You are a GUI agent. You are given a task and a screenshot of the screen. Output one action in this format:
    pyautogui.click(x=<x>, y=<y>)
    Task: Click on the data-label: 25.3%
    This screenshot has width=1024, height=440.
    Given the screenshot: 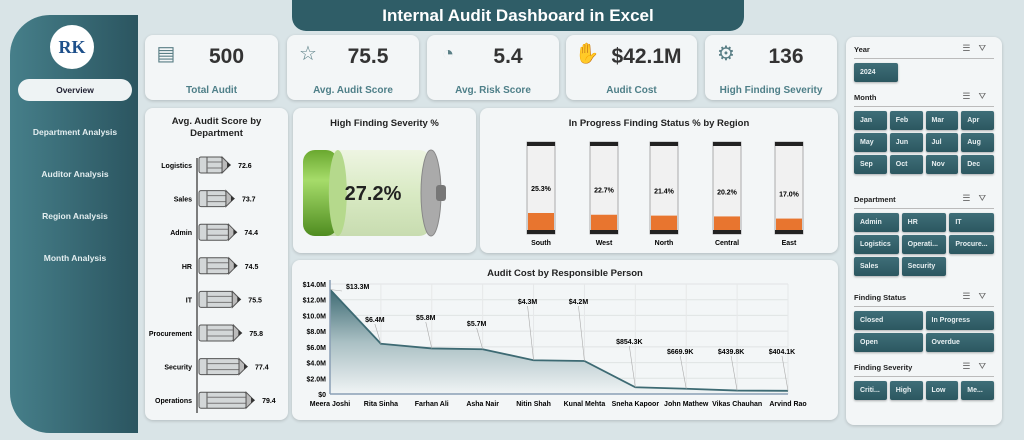 What is the action you would take?
    pyautogui.click(x=541, y=189)
    